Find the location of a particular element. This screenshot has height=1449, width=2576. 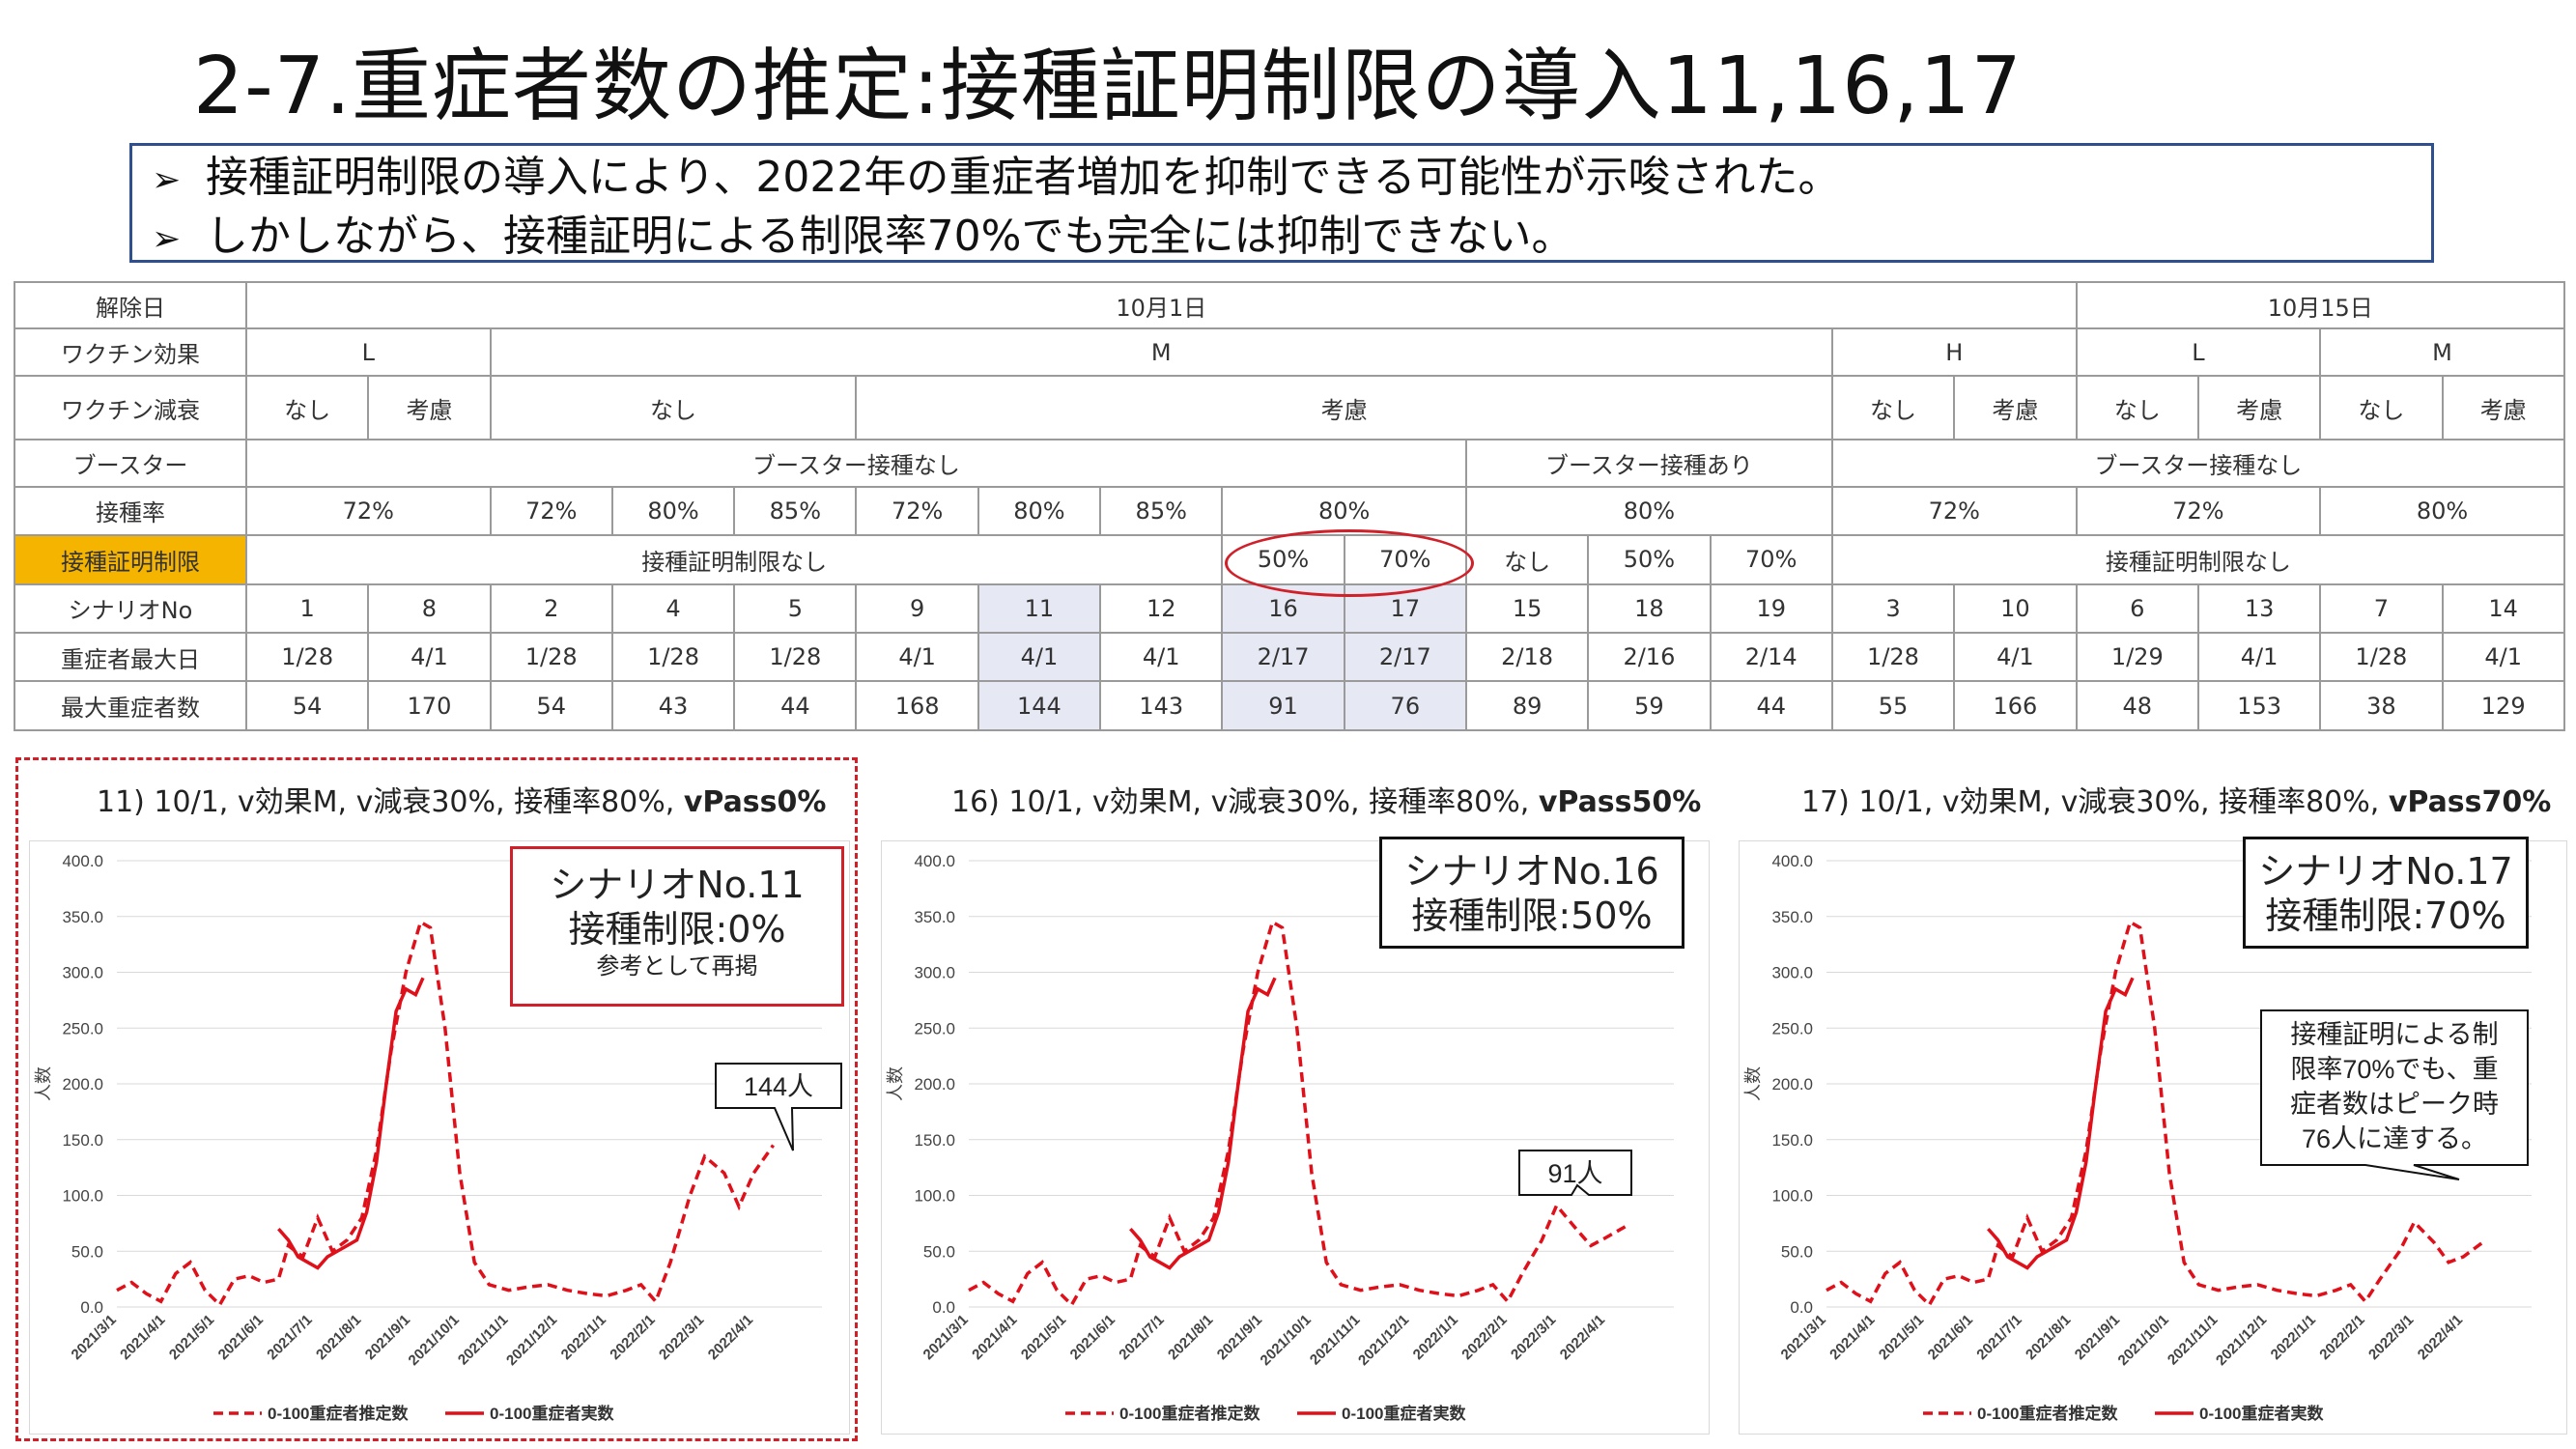

scenario-cell: 13 is located at coordinates (2259, 608).